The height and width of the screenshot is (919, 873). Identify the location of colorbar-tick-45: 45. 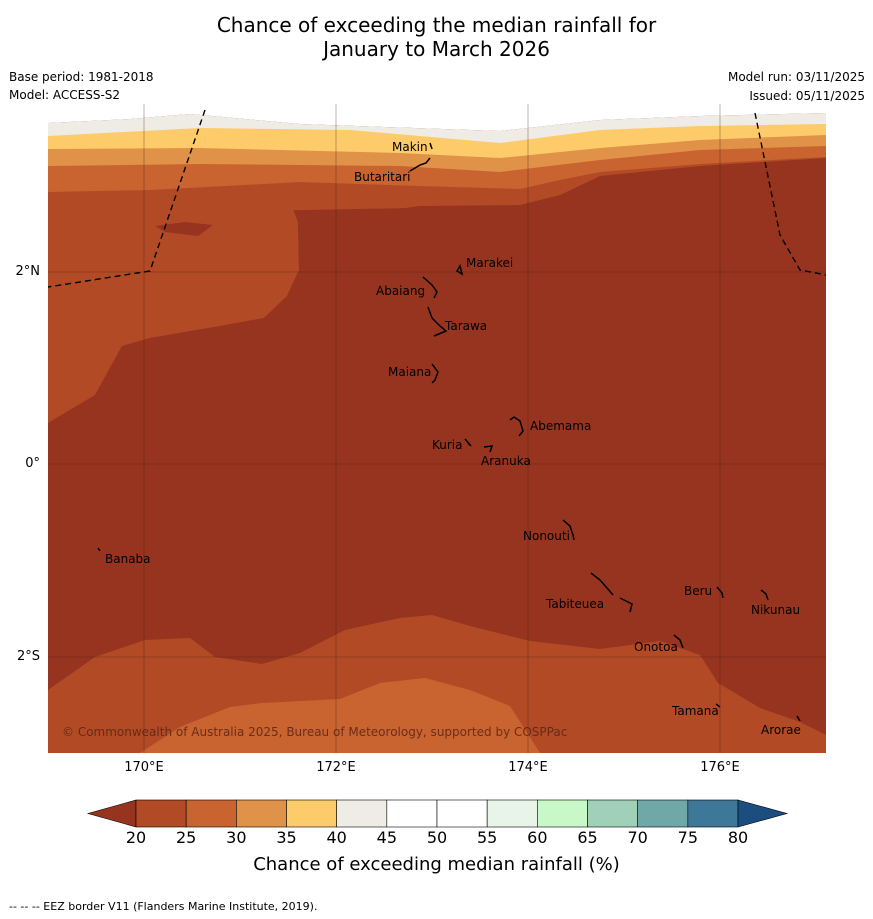
(386, 837).